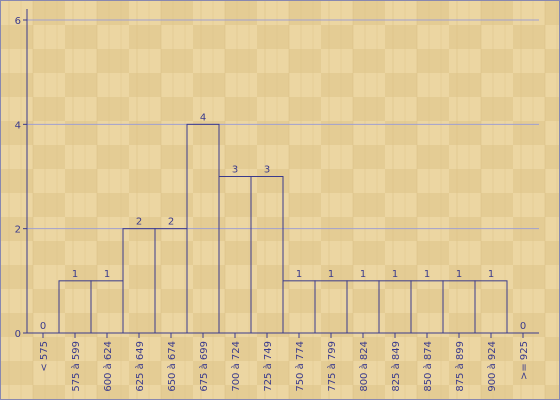  I want to click on category-label-15: >= 925, so click(524, 360).